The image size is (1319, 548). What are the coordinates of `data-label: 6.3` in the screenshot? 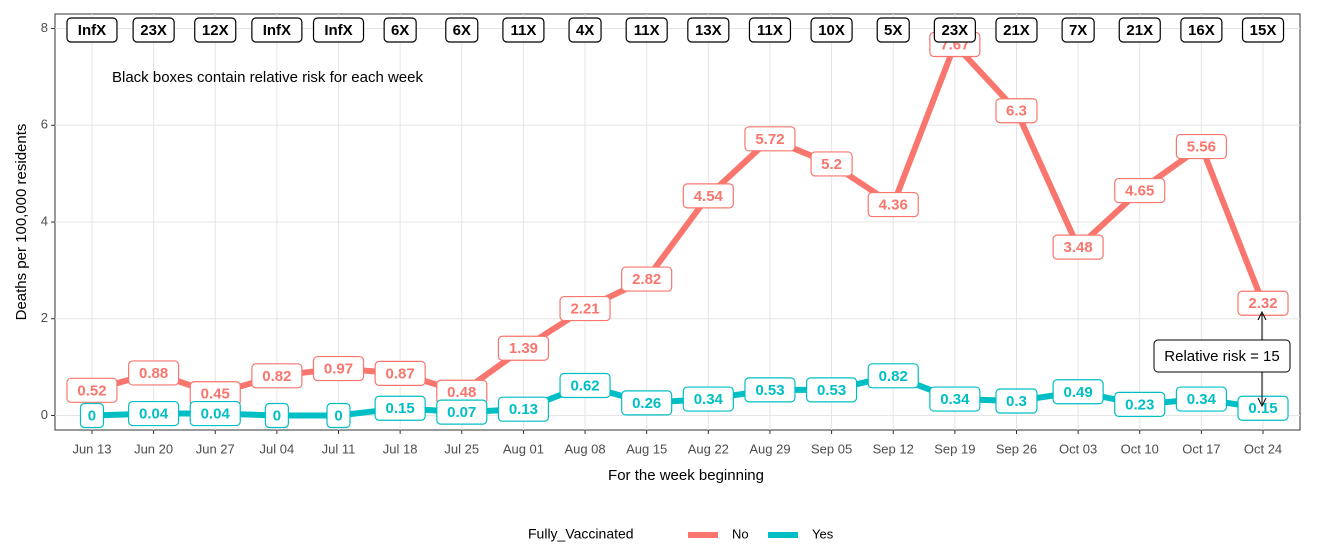 It's located at (1016, 111).